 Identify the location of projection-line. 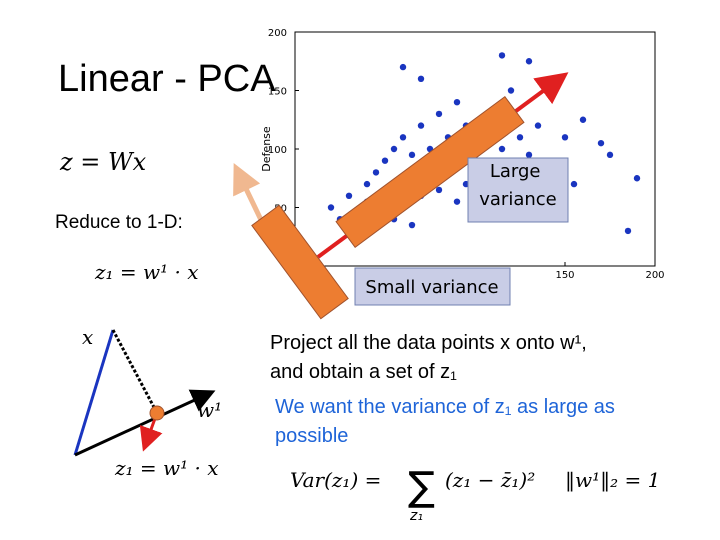
(135, 371).